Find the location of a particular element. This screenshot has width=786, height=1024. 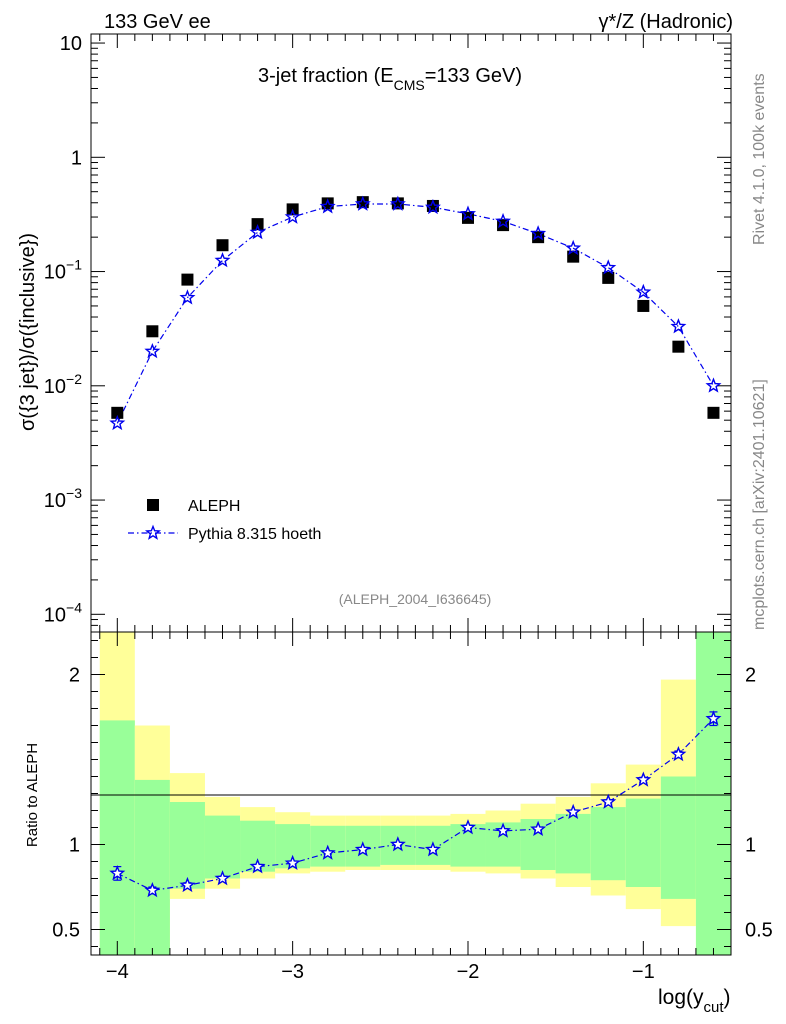

xlabel-main: log(y is located at coordinates (681, 997).